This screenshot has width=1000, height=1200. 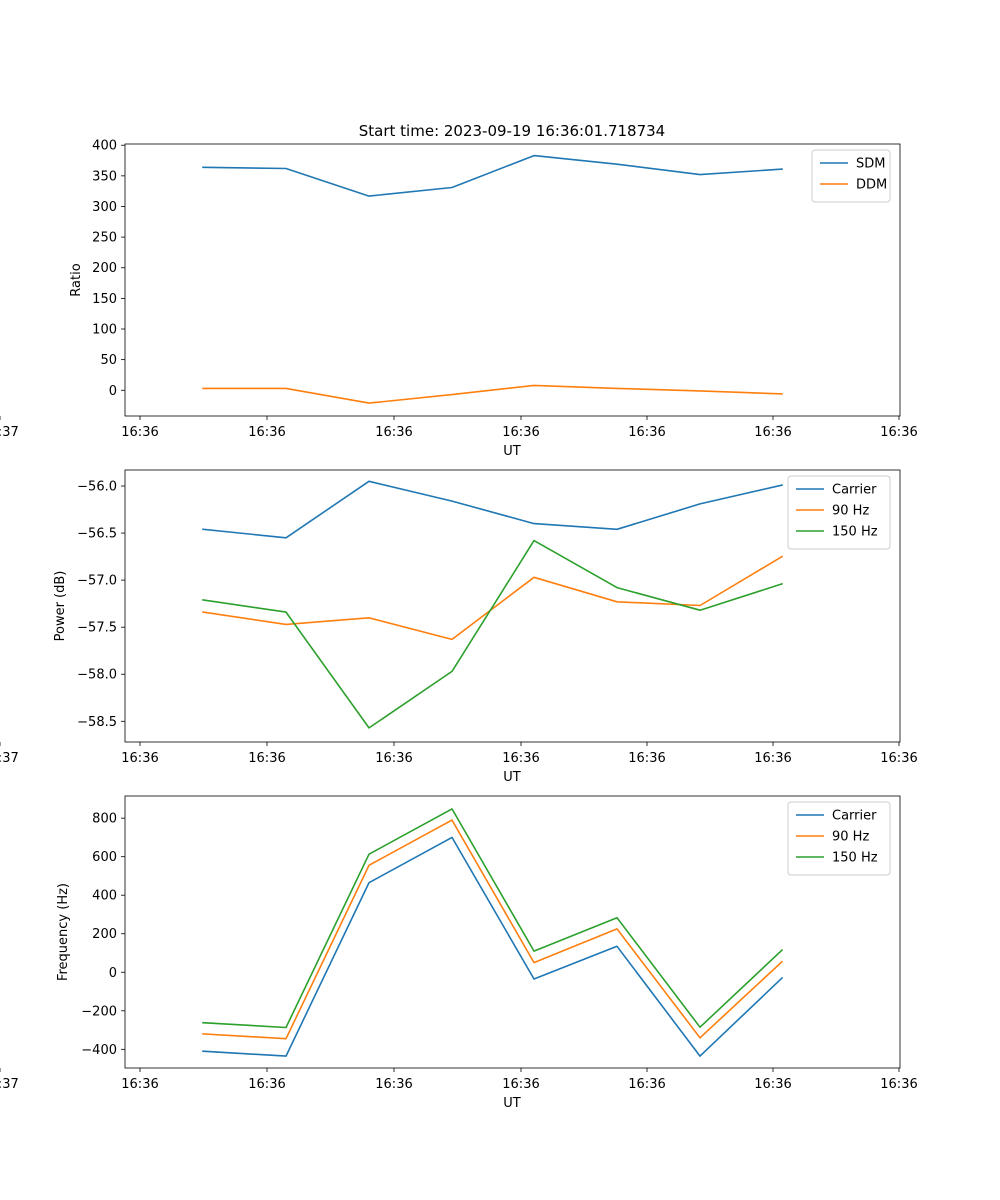 I want to click on y-tick-label: −58.0, so click(x=97, y=675).